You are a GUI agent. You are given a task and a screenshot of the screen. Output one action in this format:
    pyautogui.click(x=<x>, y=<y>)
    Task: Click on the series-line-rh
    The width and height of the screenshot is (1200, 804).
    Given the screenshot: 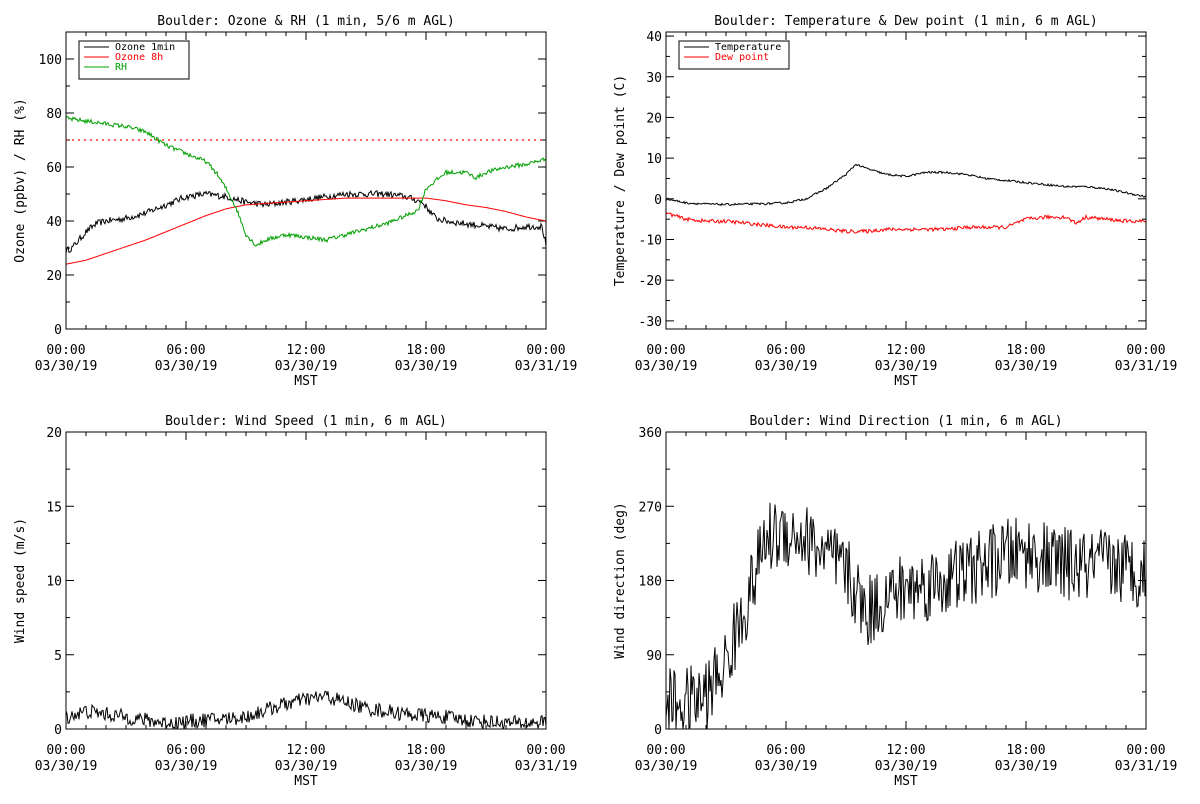 What is the action you would take?
    pyautogui.click(x=306, y=181)
    